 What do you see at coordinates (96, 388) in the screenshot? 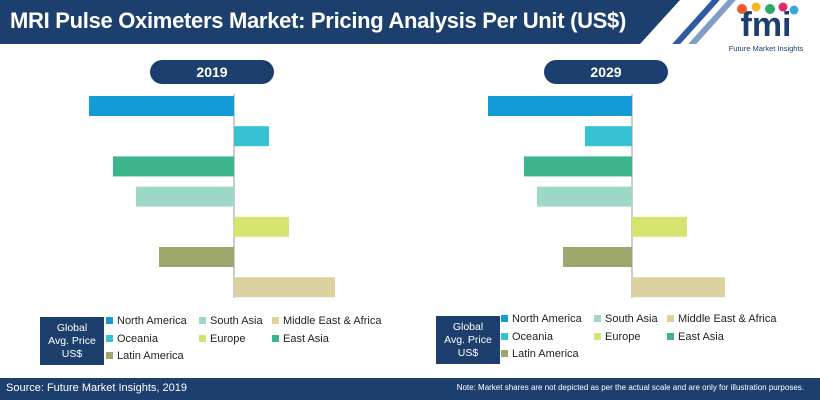
I see `footer-source: Source: Future Market Insights, 2019` at bounding box center [96, 388].